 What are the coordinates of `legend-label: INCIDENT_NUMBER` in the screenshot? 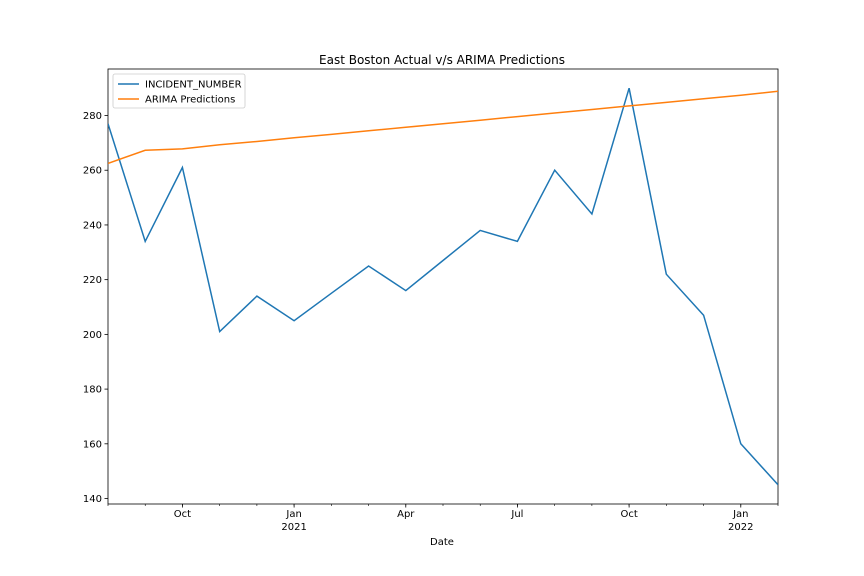 It's located at (193, 85).